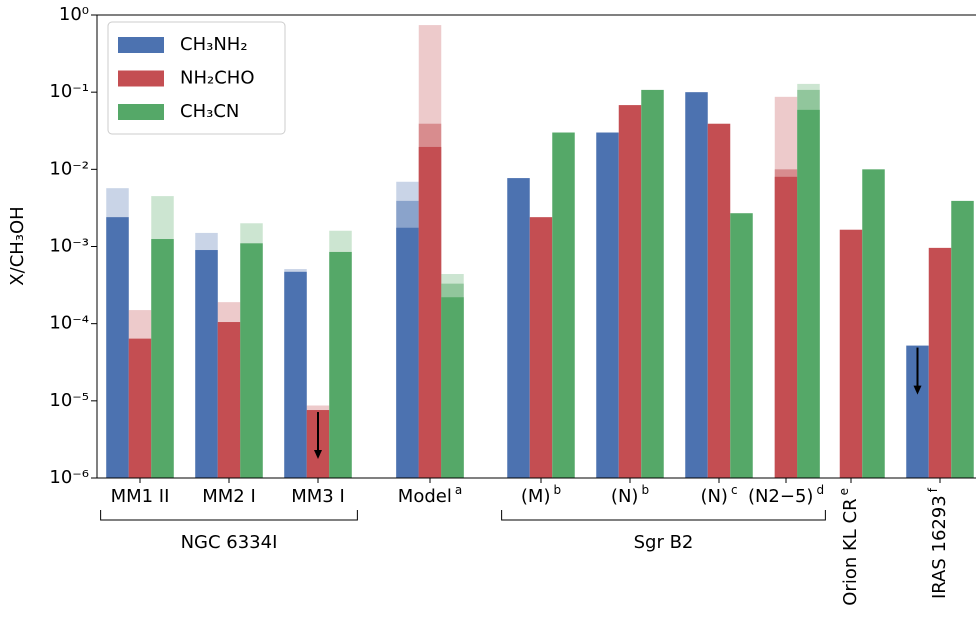  Describe the element at coordinates (74, 14) in the screenshot. I see `y-tick-label: 10⁰` at that location.